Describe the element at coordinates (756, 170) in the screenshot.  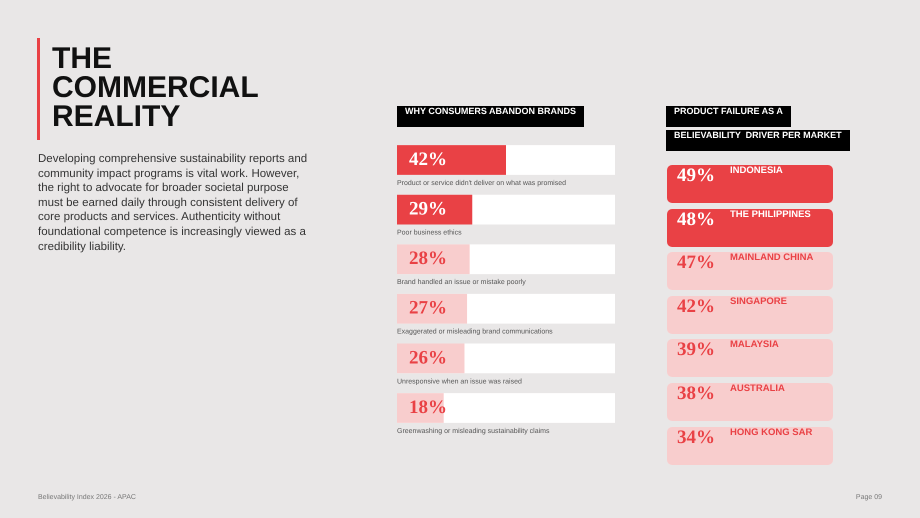
I see `category-label: INDONESIA` at that location.